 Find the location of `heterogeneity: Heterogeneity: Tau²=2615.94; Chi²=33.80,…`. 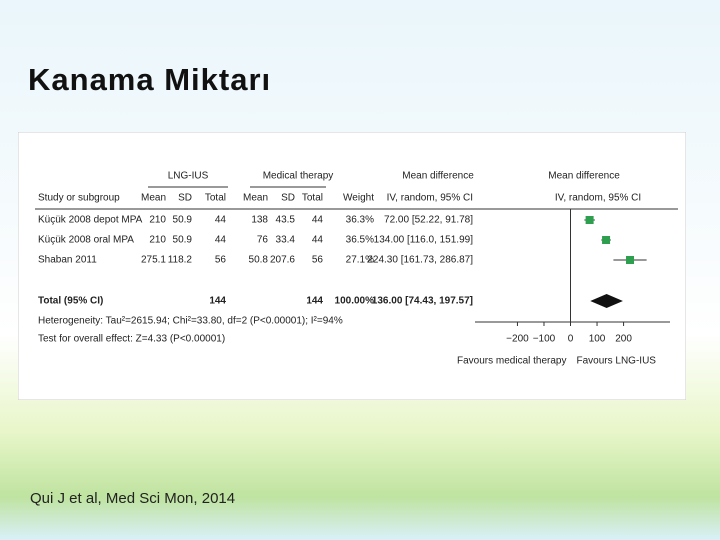

heterogeneity: Heterogeneity: Tau²=2615.94; Chi²=33.80,… is located at coordinates (190, 321).